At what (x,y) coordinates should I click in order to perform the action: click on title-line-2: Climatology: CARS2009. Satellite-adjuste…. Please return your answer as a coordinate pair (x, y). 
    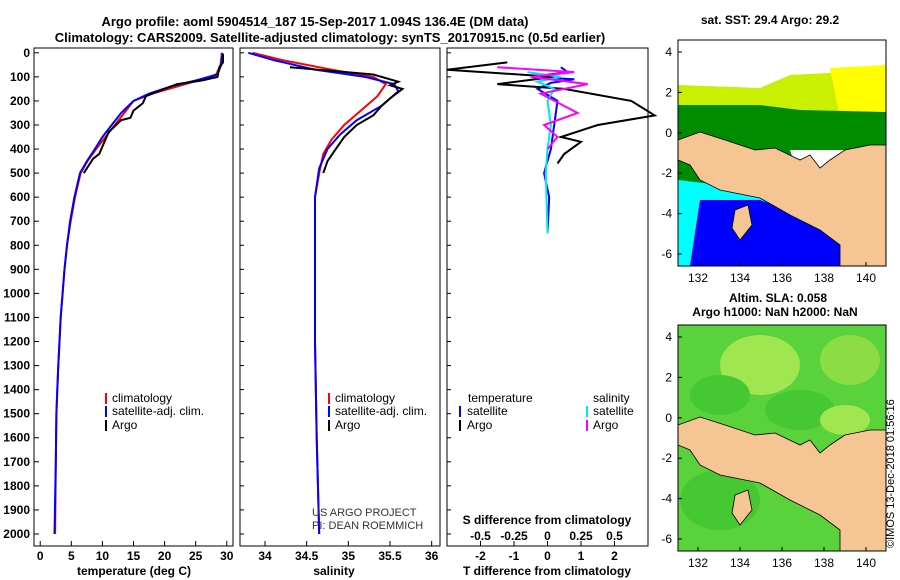
    Looking at the image, I should click on (330, 37).